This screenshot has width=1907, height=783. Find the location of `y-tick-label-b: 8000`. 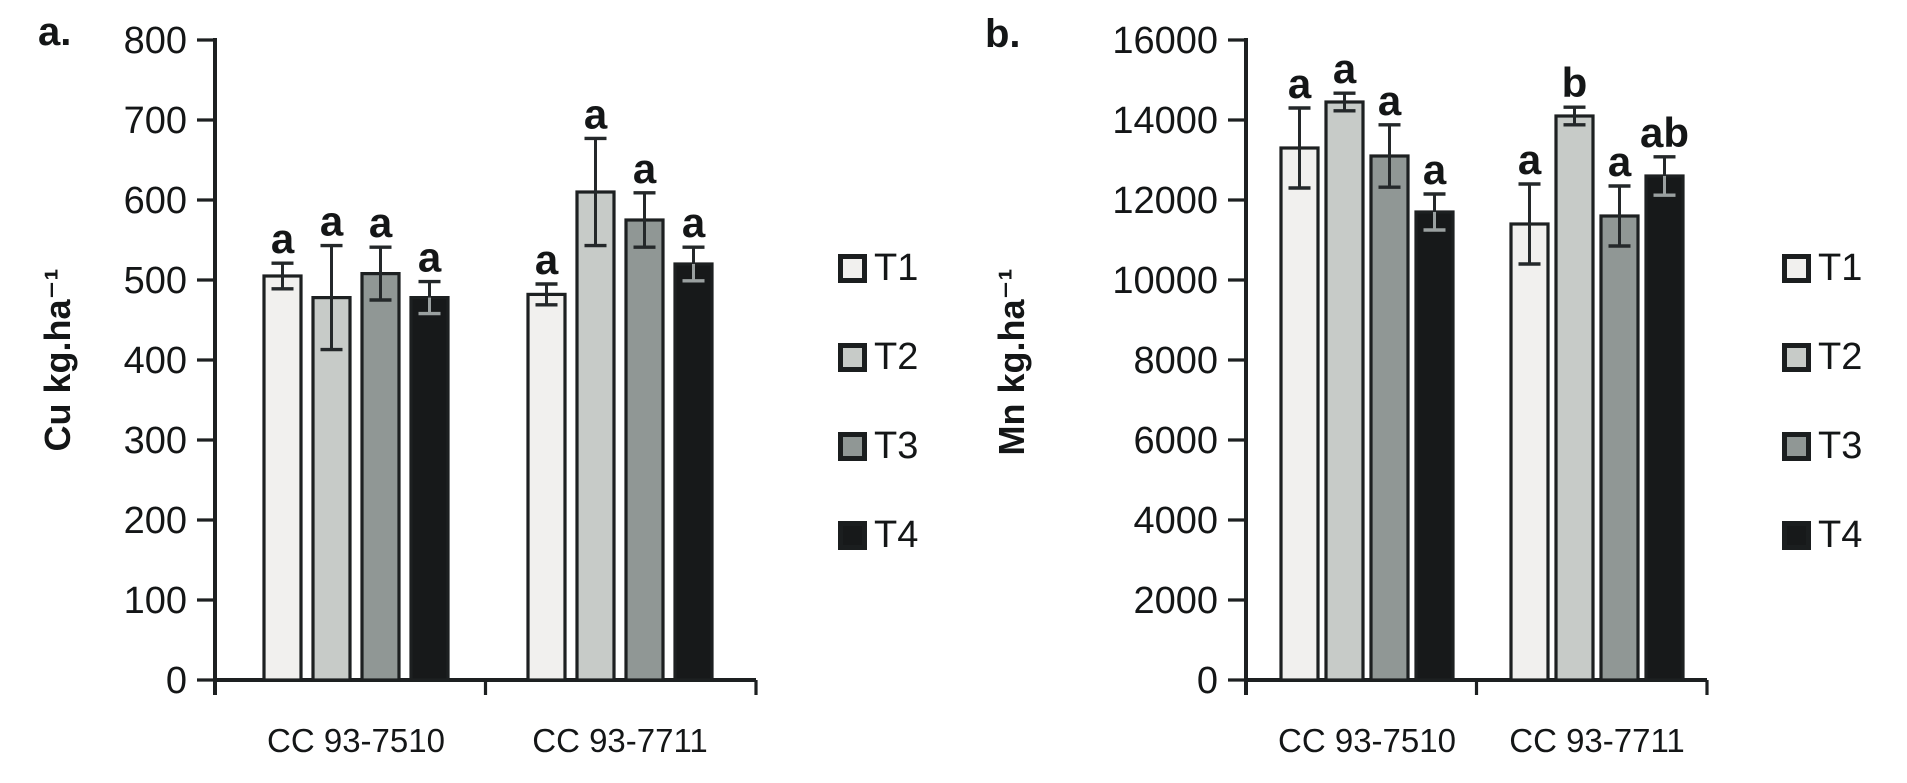

y-tick-label-b: 8000 is located at coordinates (1175, 361).